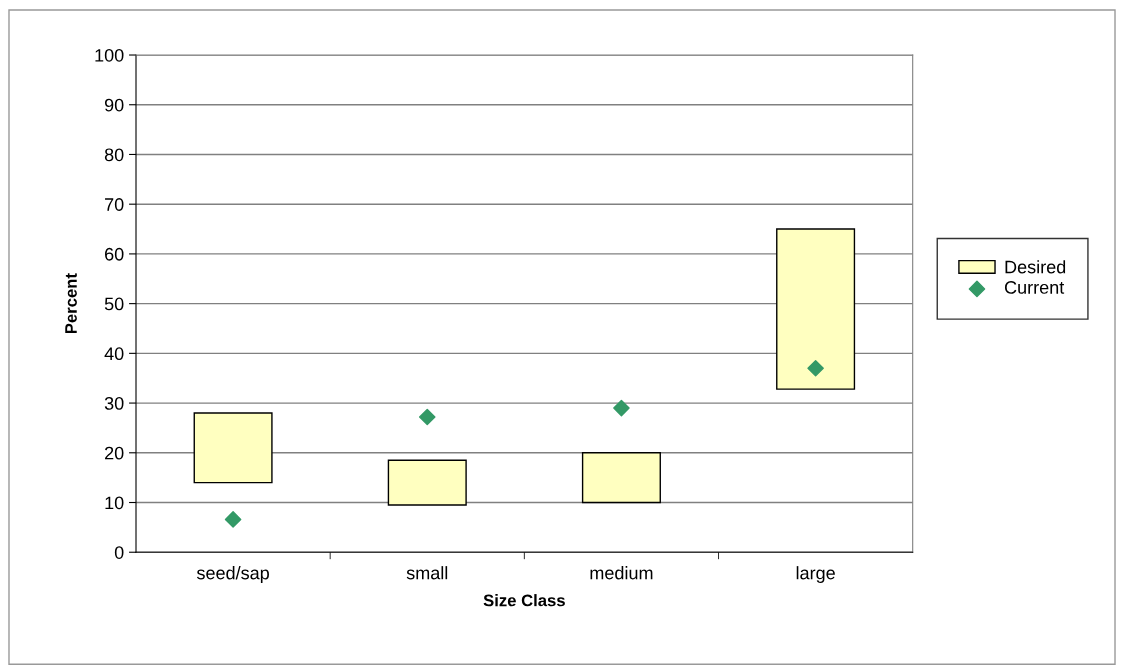 Image resolution: width=1124 pixels, height=671 pixels. I want to click on x-tick-label: medium, so click(621, 573).